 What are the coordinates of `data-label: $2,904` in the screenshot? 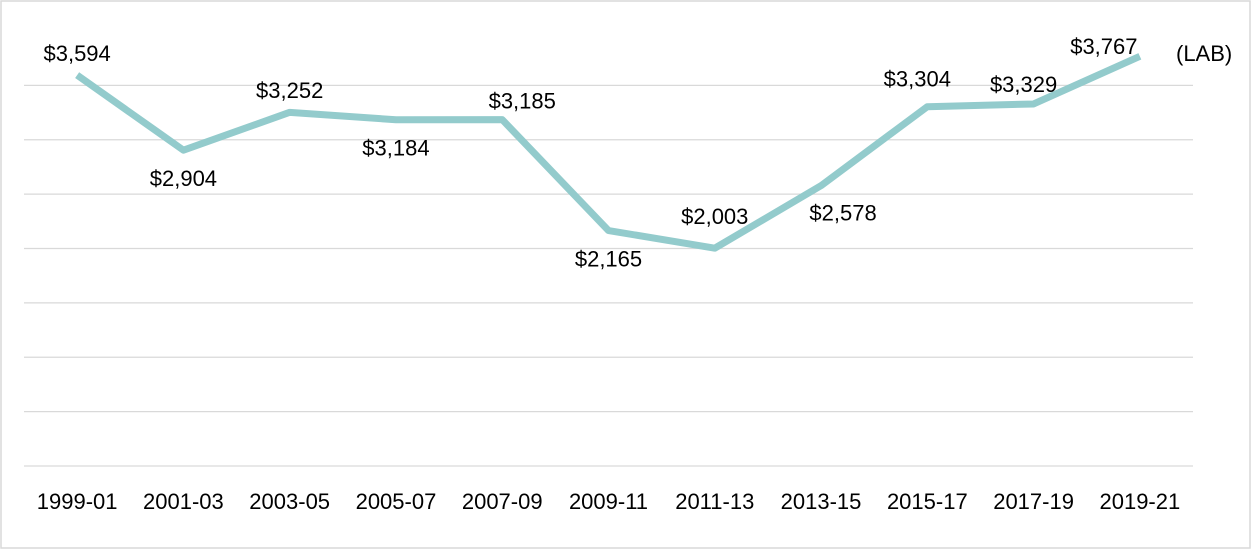 It's located at (183, 178).